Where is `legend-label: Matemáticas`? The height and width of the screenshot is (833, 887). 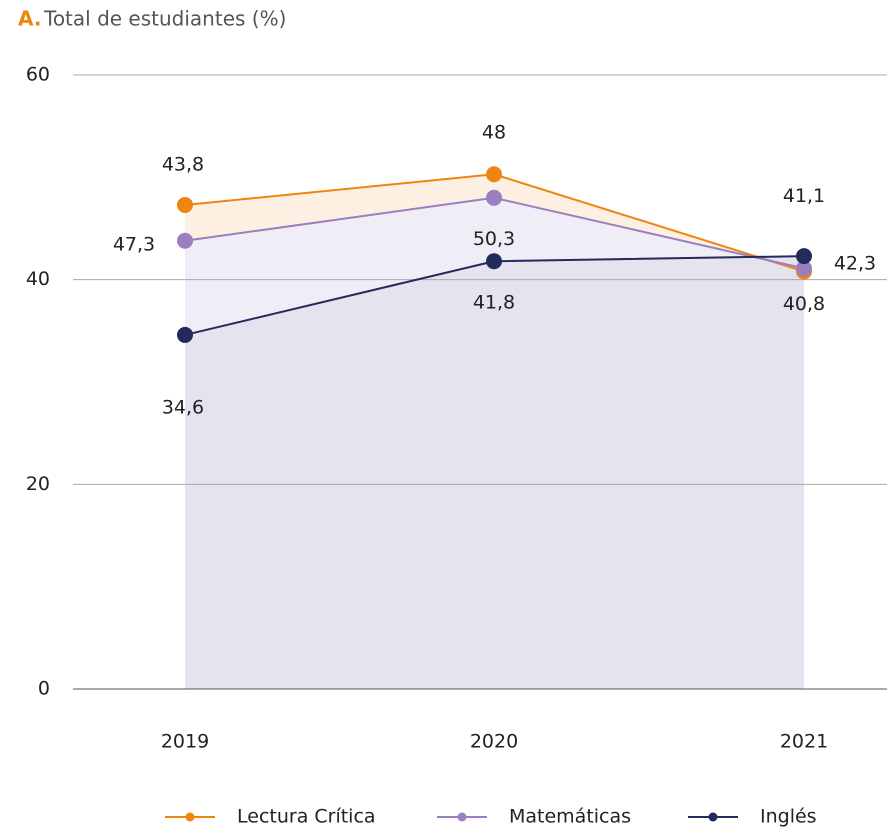
legend-label: Matemáticas is located at coordinates (570, 817).